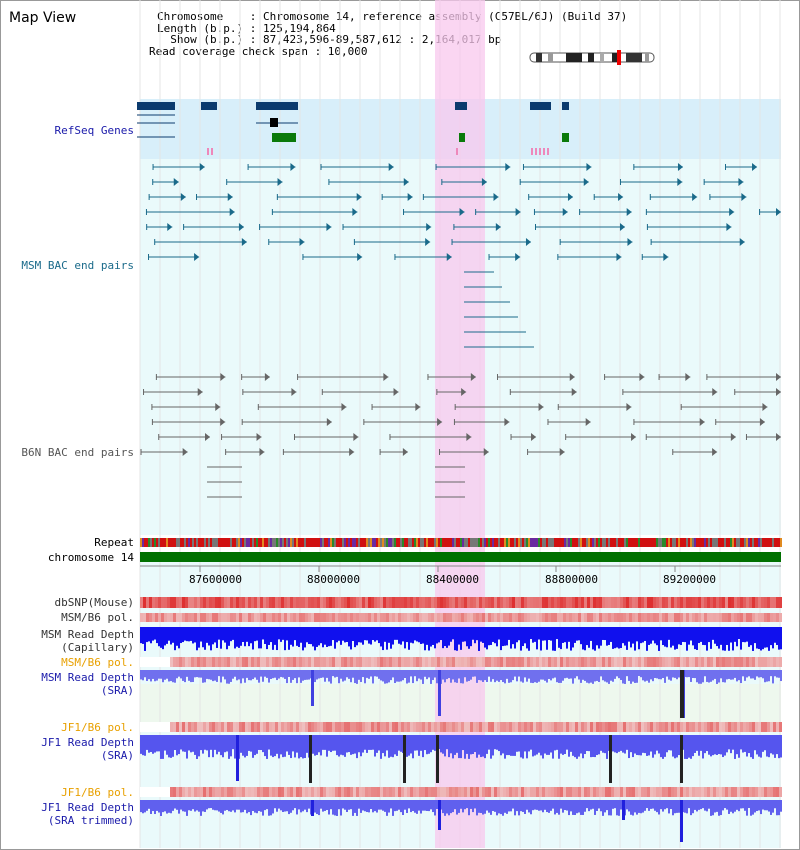 The height and width of the screenshot is (850, 800). I want to click on jf1-depth-sra-bar-spike, so click(437, 759).